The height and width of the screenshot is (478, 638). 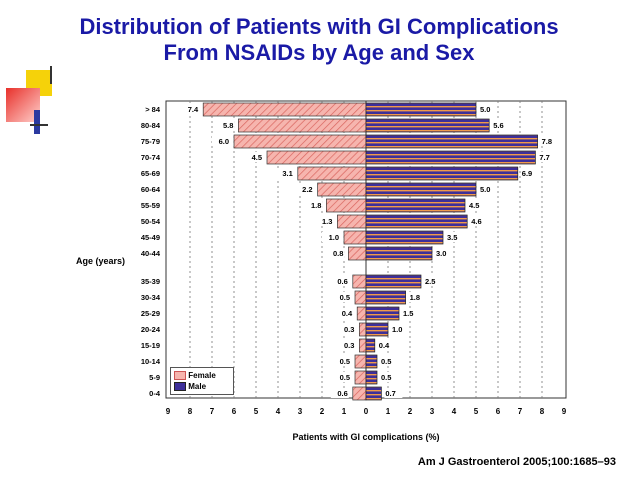 What do you see at coordinates (150, 205) in the screenshot?
I see `y-tick-label: 55-59` at bounding box center [150, 205].